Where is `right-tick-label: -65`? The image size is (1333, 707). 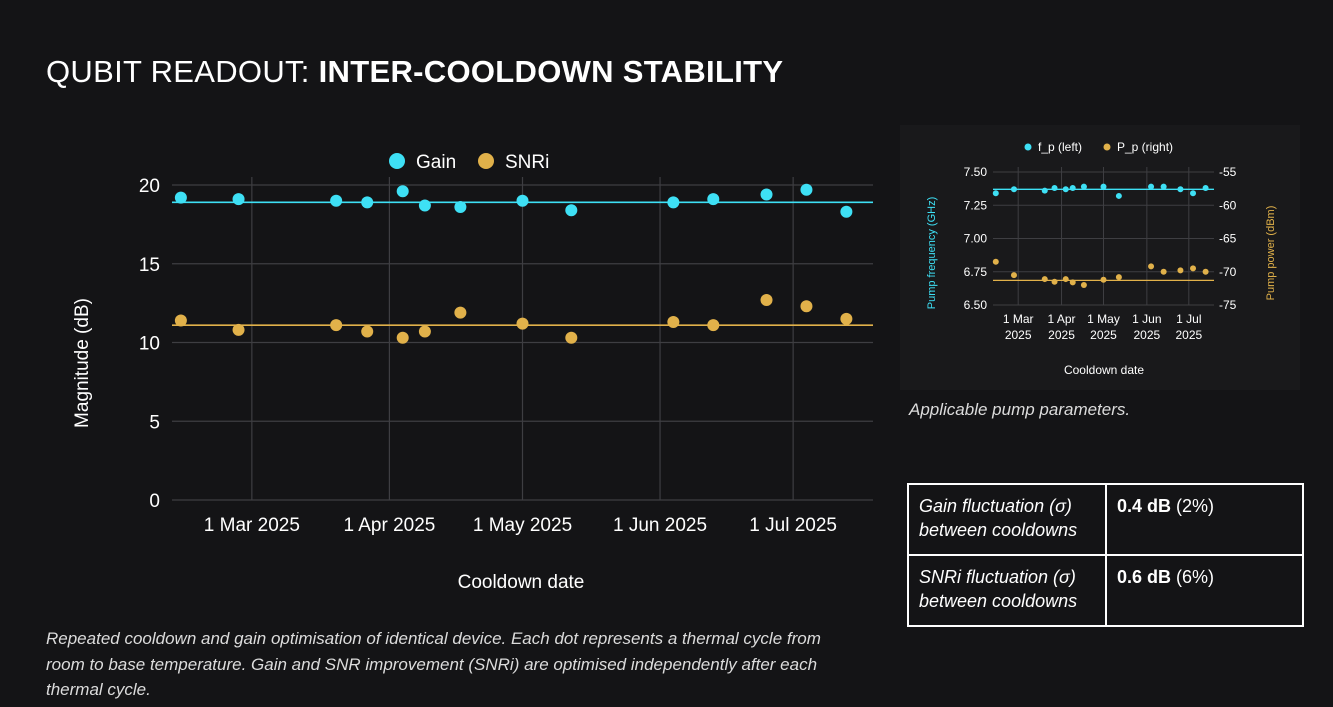 right-tick-label: -65 is located at coordinates (1228, 239).